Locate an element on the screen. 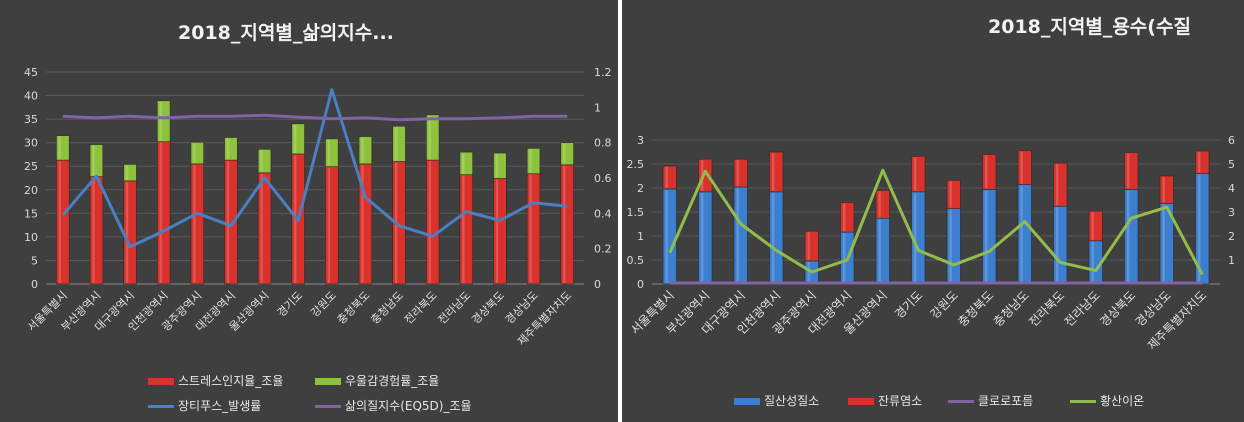 The height and width of the screenshot is (422, 1244). legend-swatch-typhoid is located at coordinates (161, 406).